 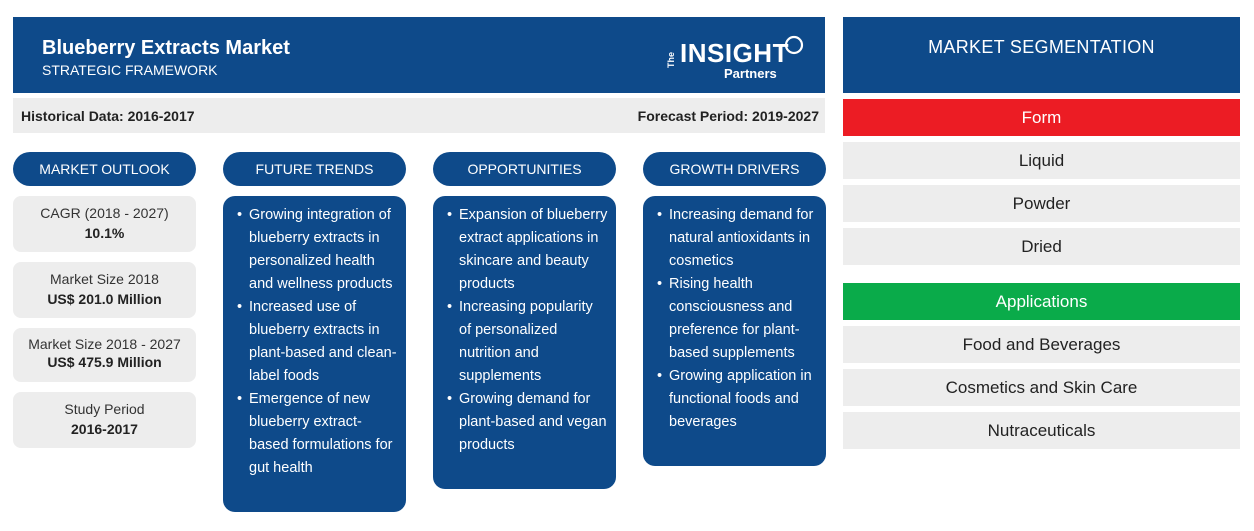 I want to click on outlook-card-label: Market Size 2018 - 2027, so click(x=104, y=344).